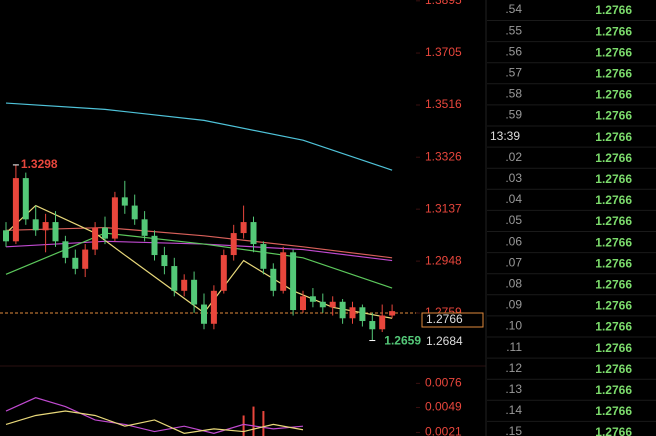 This screenshot has height=436, width=656. What do you see at coordinates (513, 241) in the screenshot?
I see `tick-time: .06` at bounding box center [513, 241].